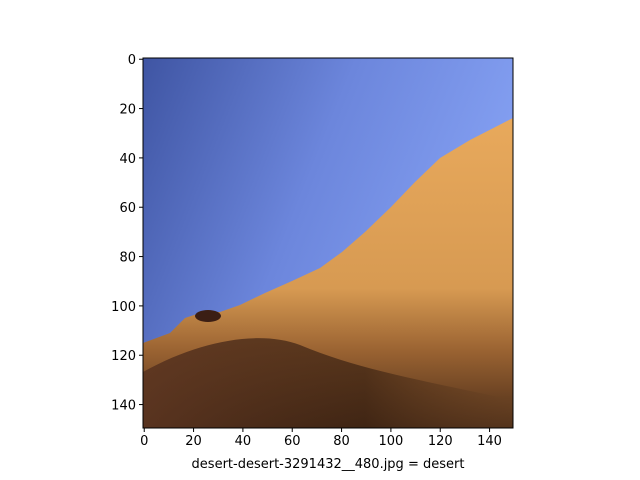 This screenshot has height=480, width=640. What do you see at coordinates (123, 356) in the screenshot?
I see `y-tick-label: 120` at bounding box center [123, 356].